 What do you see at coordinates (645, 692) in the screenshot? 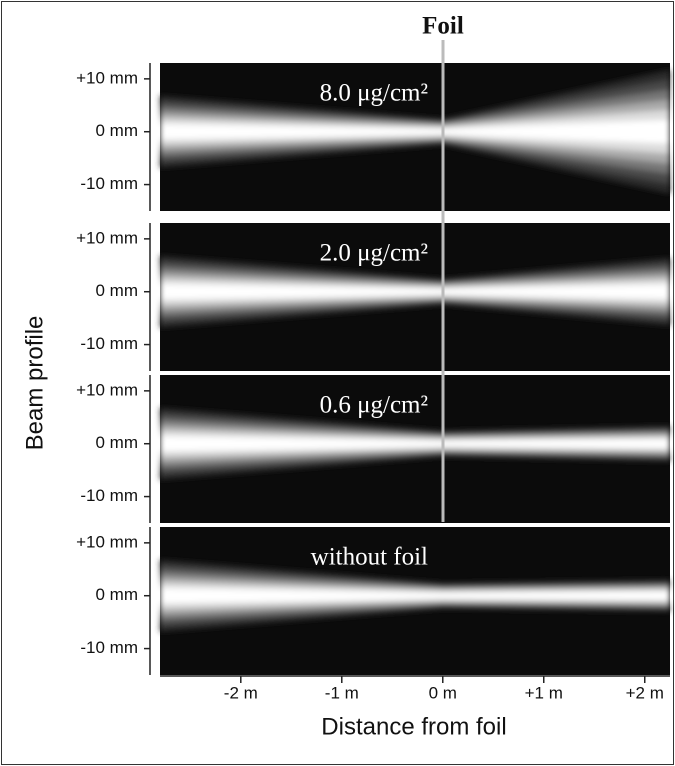
I see `x-tick-label: +2 m` at bounding box center [645, 692].